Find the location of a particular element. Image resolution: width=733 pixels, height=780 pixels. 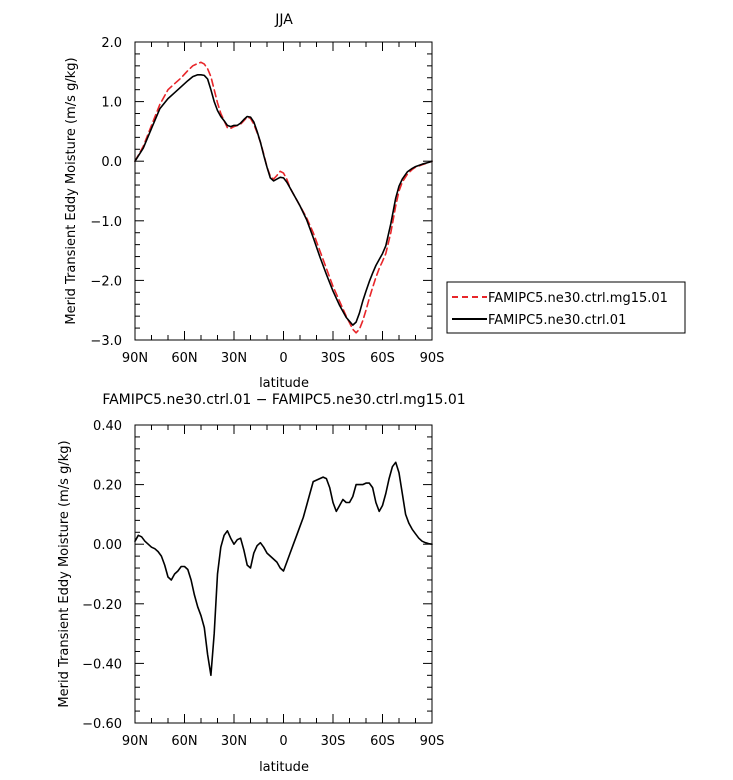

chart-bottom-xtick-label: 30N is located at coordinates (234, 741).